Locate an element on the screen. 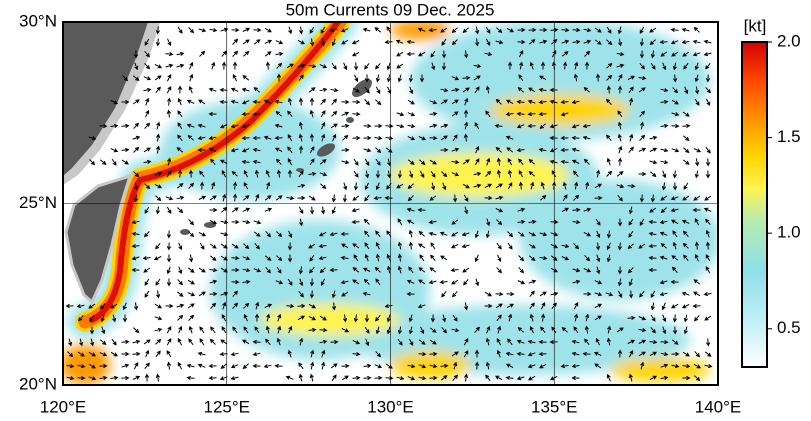 The width and height of the screenshot is (811, 421). lon-tick-label: 140°E is located at coordinates (718, 406).